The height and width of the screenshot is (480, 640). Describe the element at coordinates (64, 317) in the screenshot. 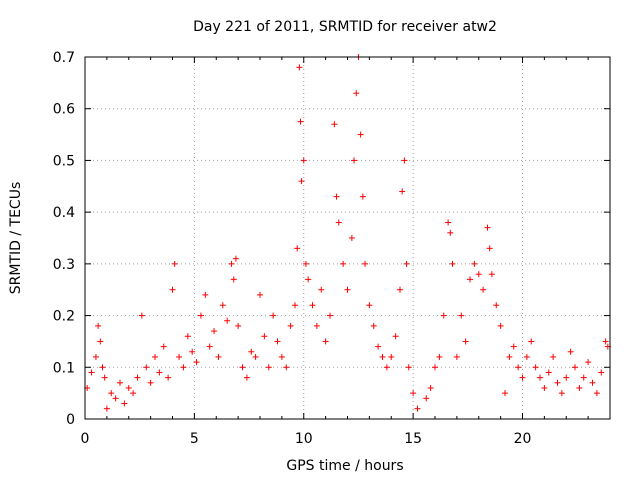

I see `y-tick-label: 0.2` at that location.